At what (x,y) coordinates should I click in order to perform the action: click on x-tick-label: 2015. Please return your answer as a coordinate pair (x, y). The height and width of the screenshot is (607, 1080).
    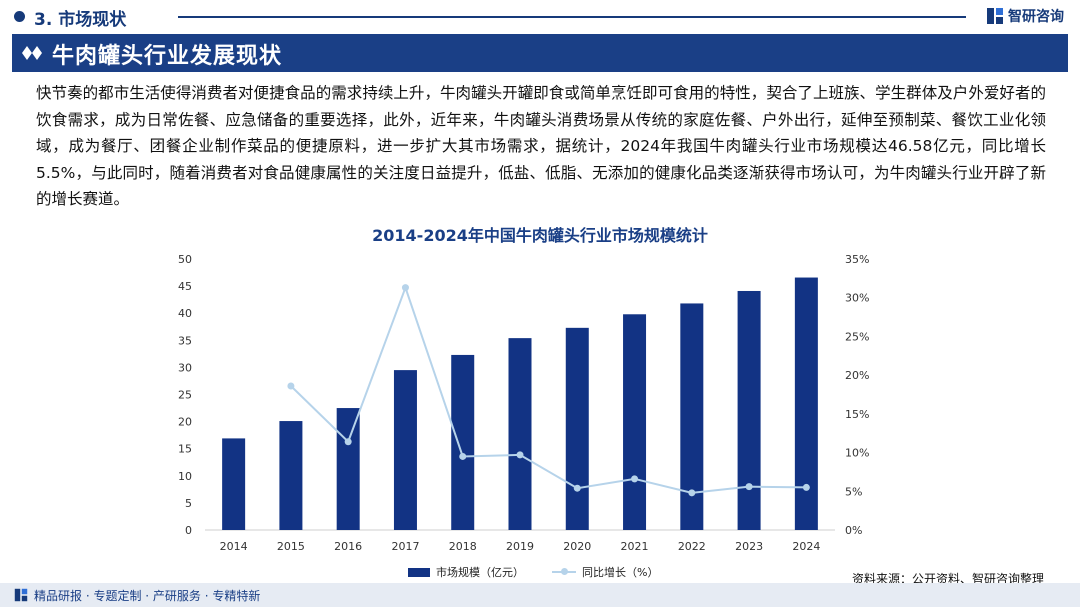
    Looking at the image, I should click on (291, 546).